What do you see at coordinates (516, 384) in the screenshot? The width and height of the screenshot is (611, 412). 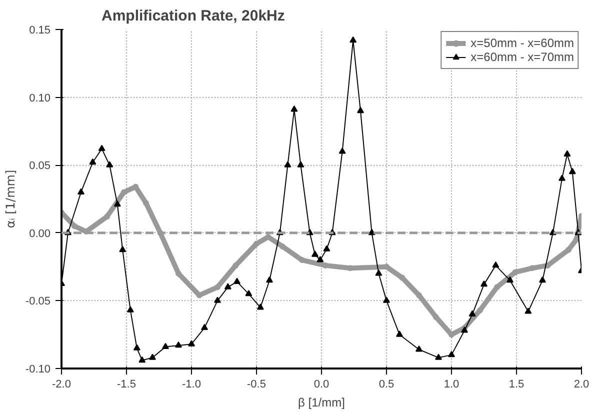 I see `x-tick-label: 1.5` at bounding box center [516, 384].